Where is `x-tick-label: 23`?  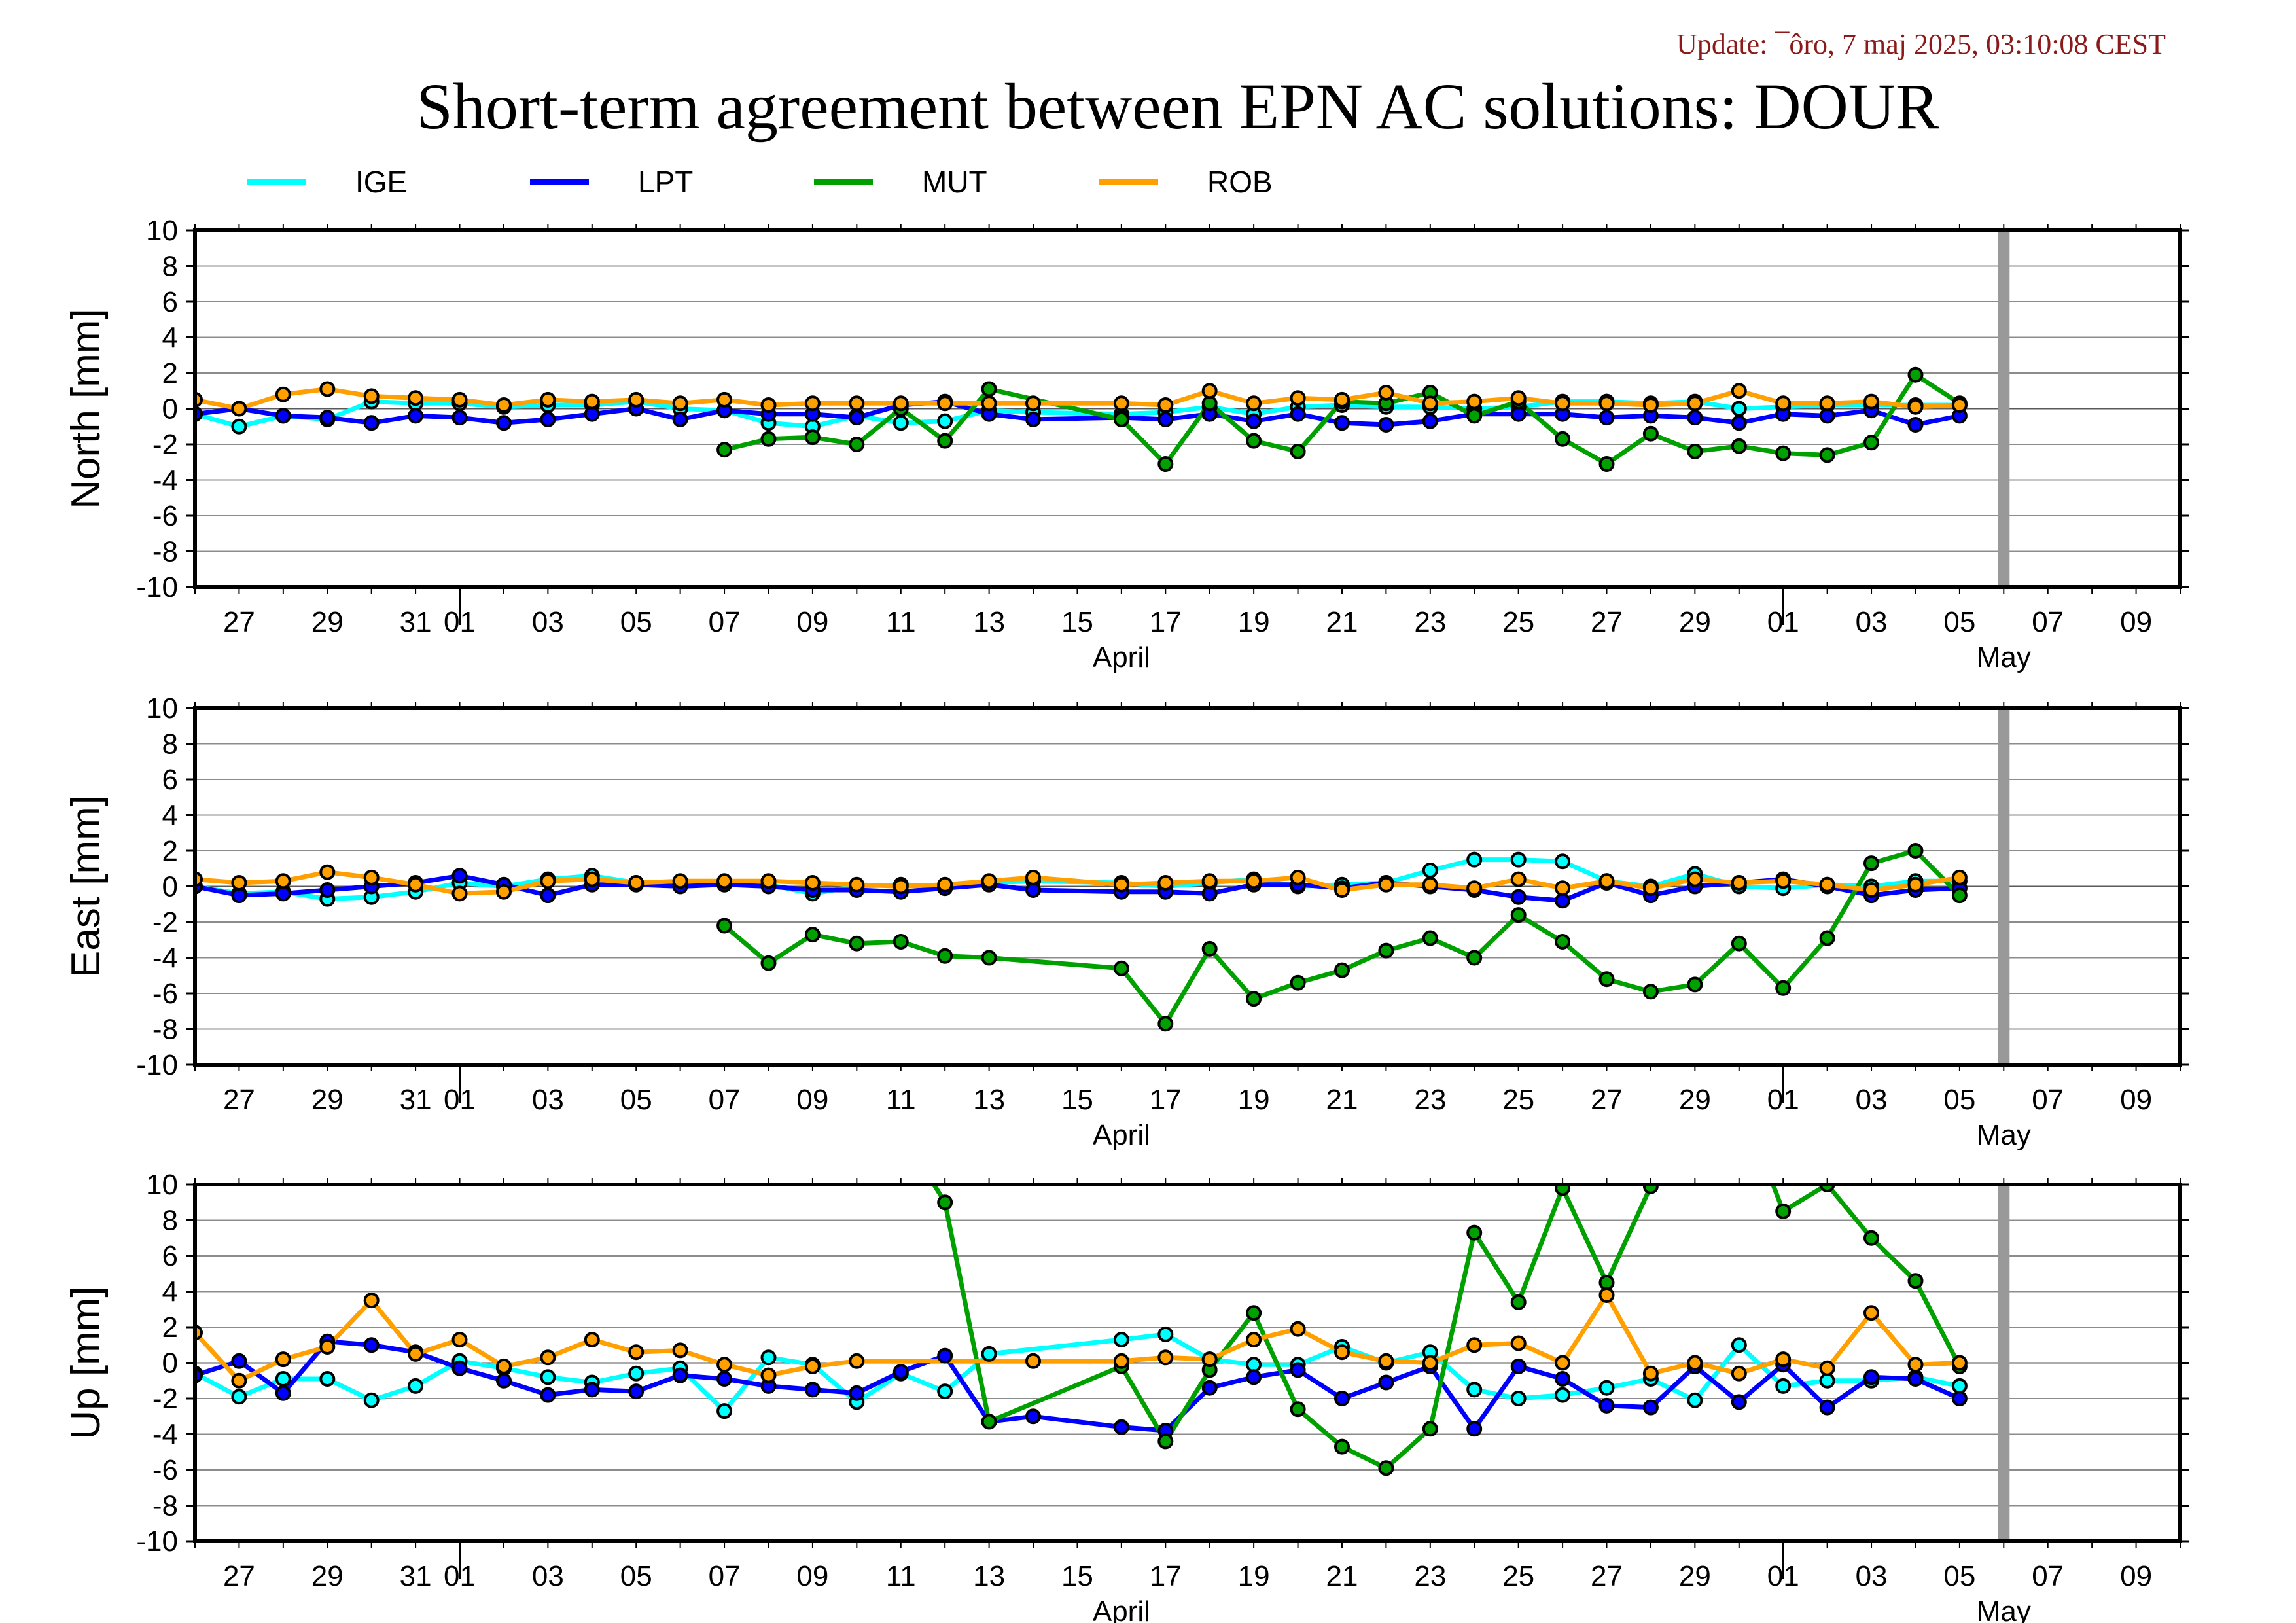
x-tick-label: 23 is located at coordinates (1430, 1576).